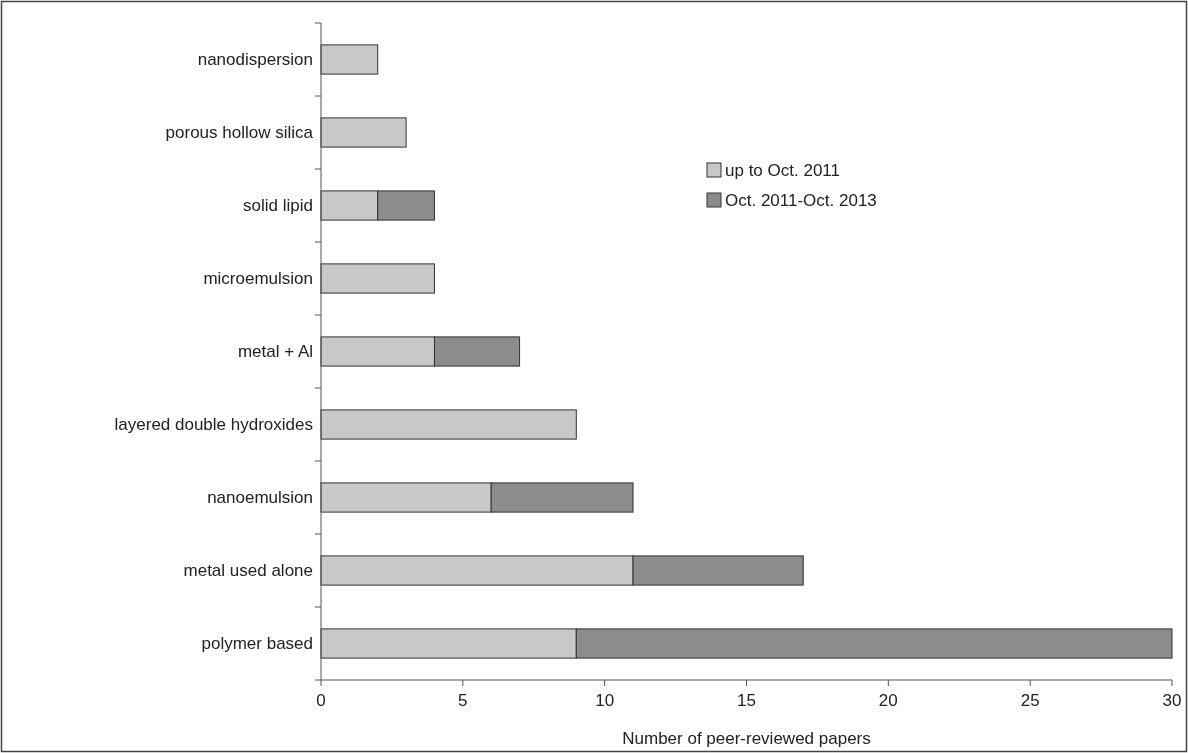 This screenshot has width=1188, height=753. I want to click on x-tick-label: 30, so click(1172, 700).